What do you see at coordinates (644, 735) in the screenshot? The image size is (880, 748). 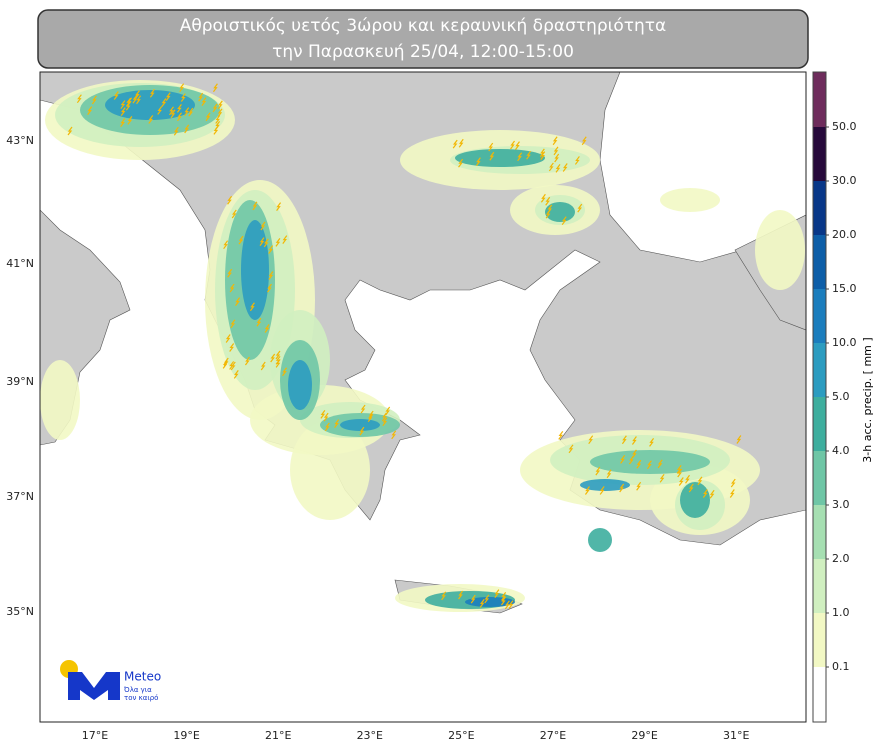 I see `lon-label: 29°E` at bounding box center [644, 735].